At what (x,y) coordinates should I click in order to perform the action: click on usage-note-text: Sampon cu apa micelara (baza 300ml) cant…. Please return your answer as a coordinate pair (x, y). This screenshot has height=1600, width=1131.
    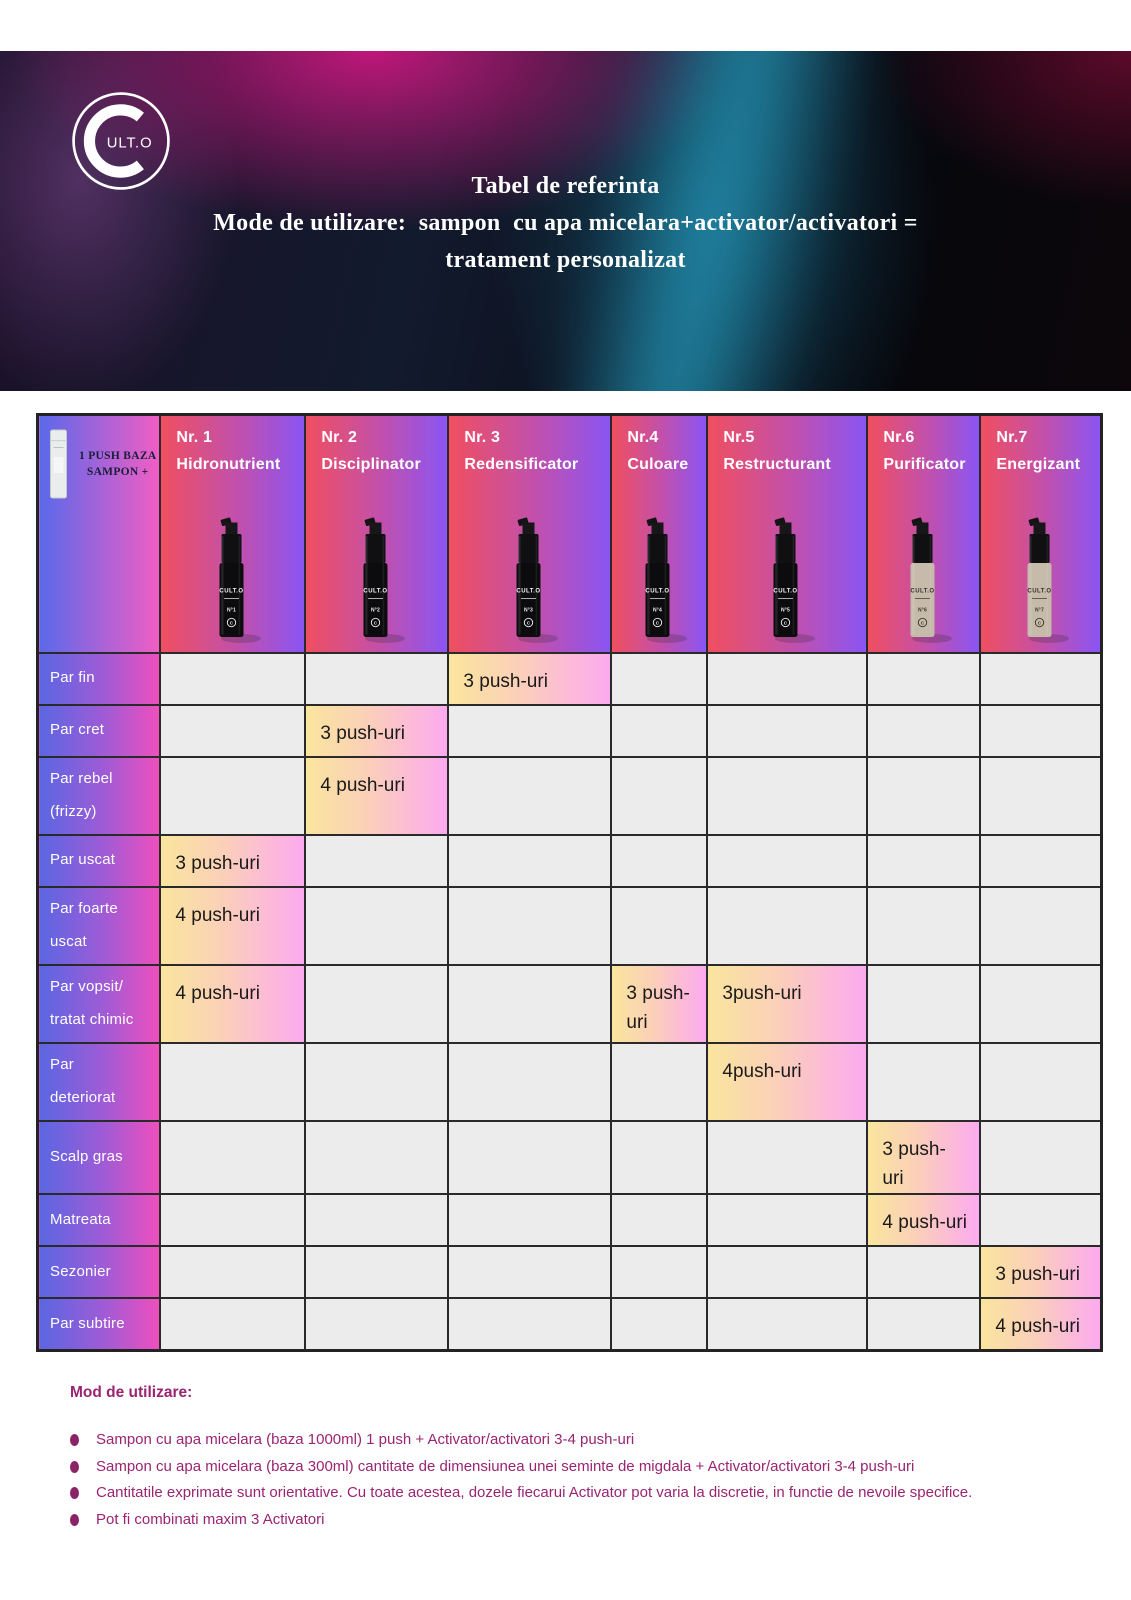
    Looking at the image, I should click on (505, 1466).